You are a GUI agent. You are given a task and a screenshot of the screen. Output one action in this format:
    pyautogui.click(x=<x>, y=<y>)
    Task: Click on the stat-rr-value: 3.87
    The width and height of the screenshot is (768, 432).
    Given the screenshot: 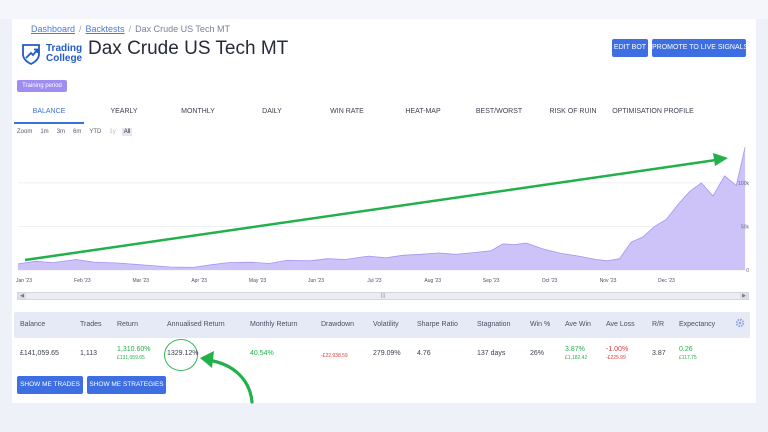 What is the action you would take?
    pyautogui.click(x=659, y=353)
    